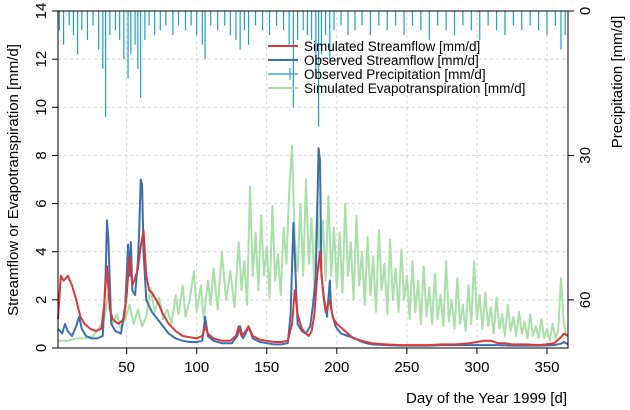 The height and width of the screenshot is (410, 630). Describe the element at coordinates (41, 348) in the screenshot. I see `y-tick-label: 0` at that location.